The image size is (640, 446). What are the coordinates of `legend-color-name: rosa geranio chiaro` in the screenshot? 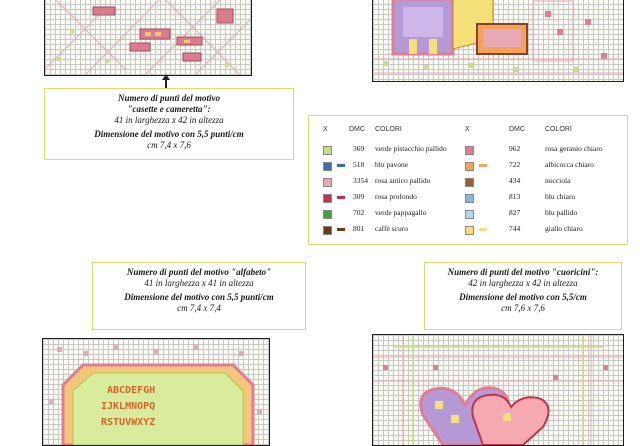 It's located at (574, 148).